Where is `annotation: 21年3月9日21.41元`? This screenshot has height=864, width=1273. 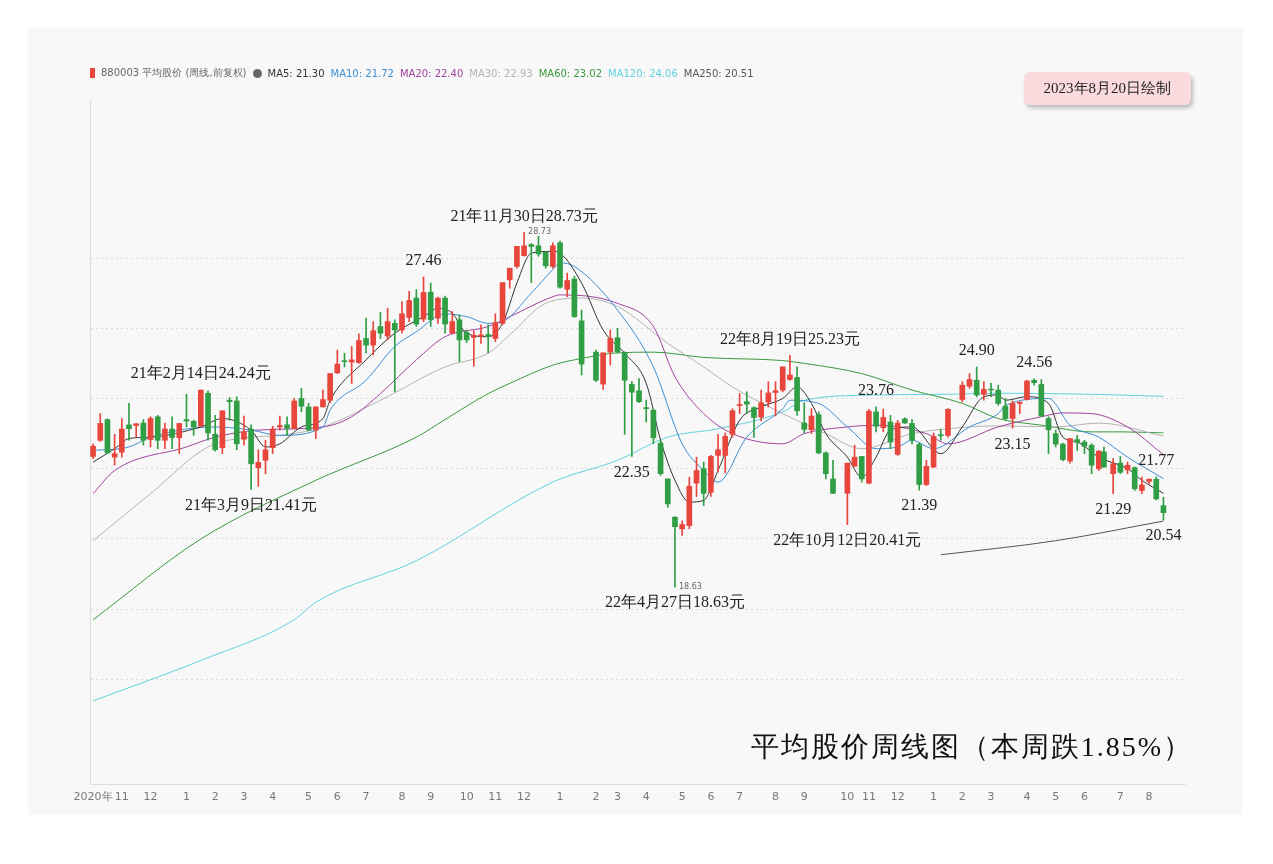 annotation: 21年3月9日21.41元 is located at coordinates (251, 504).